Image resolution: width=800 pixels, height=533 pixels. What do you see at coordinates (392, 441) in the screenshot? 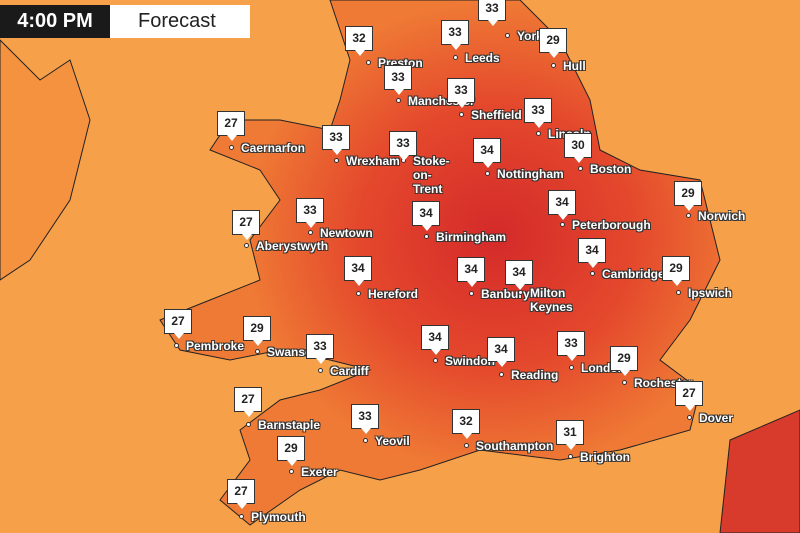
I see `city-name: Yeovil` at bounding box center [392, 441].